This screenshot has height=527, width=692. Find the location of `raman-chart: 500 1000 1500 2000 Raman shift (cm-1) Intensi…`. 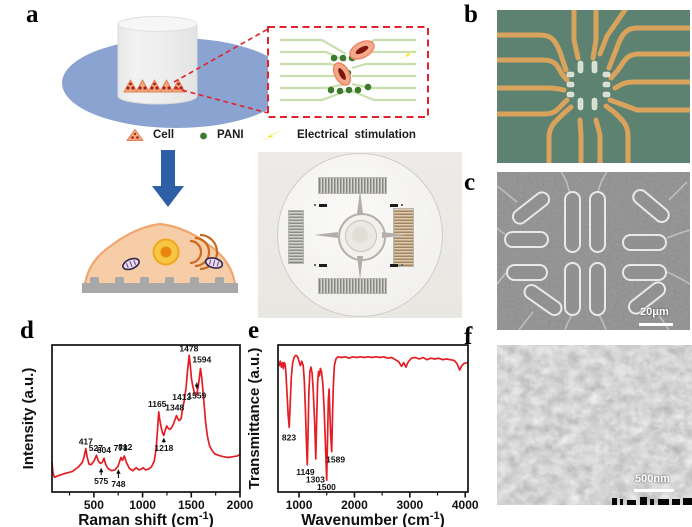

raman-chart: 500 1000 1500 2000 Raman shift (cm-1) Intensi… is located at coordinates (137, 435).